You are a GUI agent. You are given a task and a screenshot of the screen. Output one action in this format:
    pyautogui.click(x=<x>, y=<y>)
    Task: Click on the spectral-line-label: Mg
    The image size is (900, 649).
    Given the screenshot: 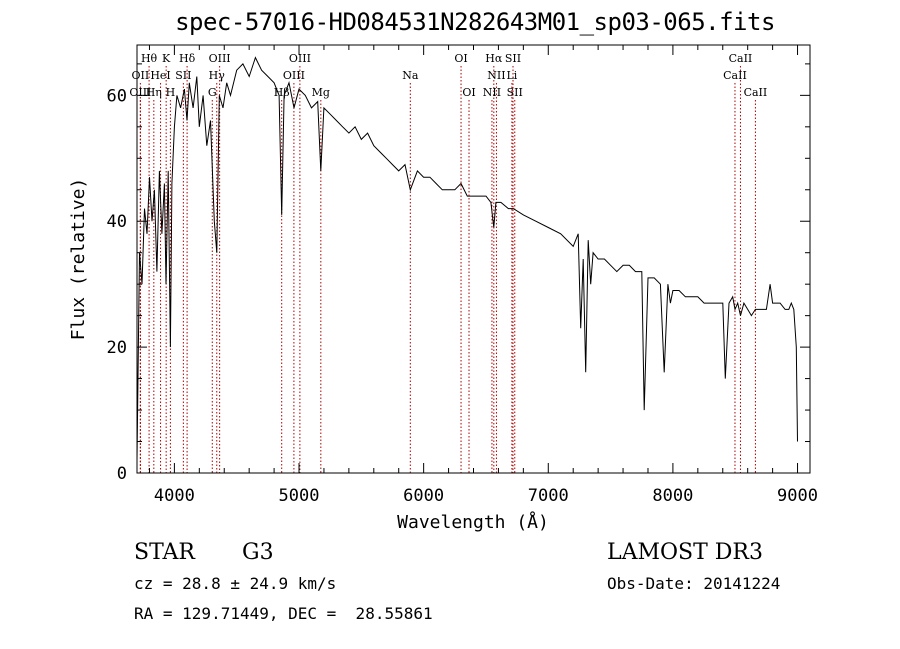 What is the action you would take?
    pyautogui.click(x=321, y=92)
    